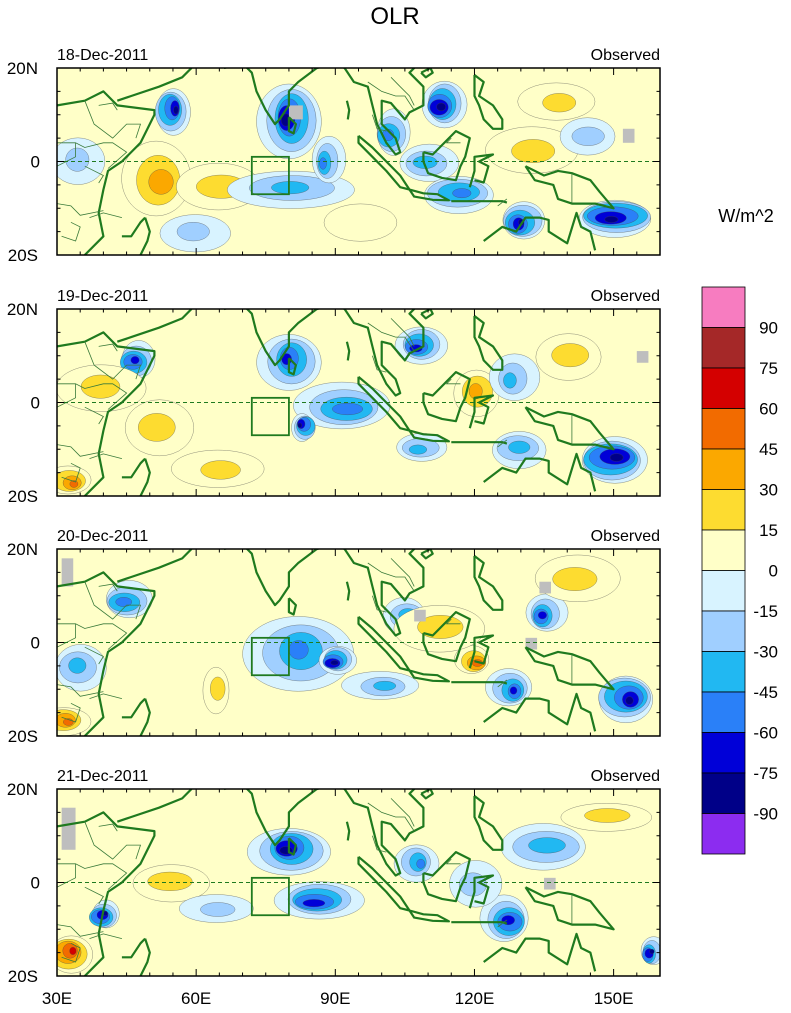 The image size is (791, 1013). What do you see at coordinates (335, 998) in the screenshot?
I see `x-tick-label: 90E` at bounding box center [335, 998].